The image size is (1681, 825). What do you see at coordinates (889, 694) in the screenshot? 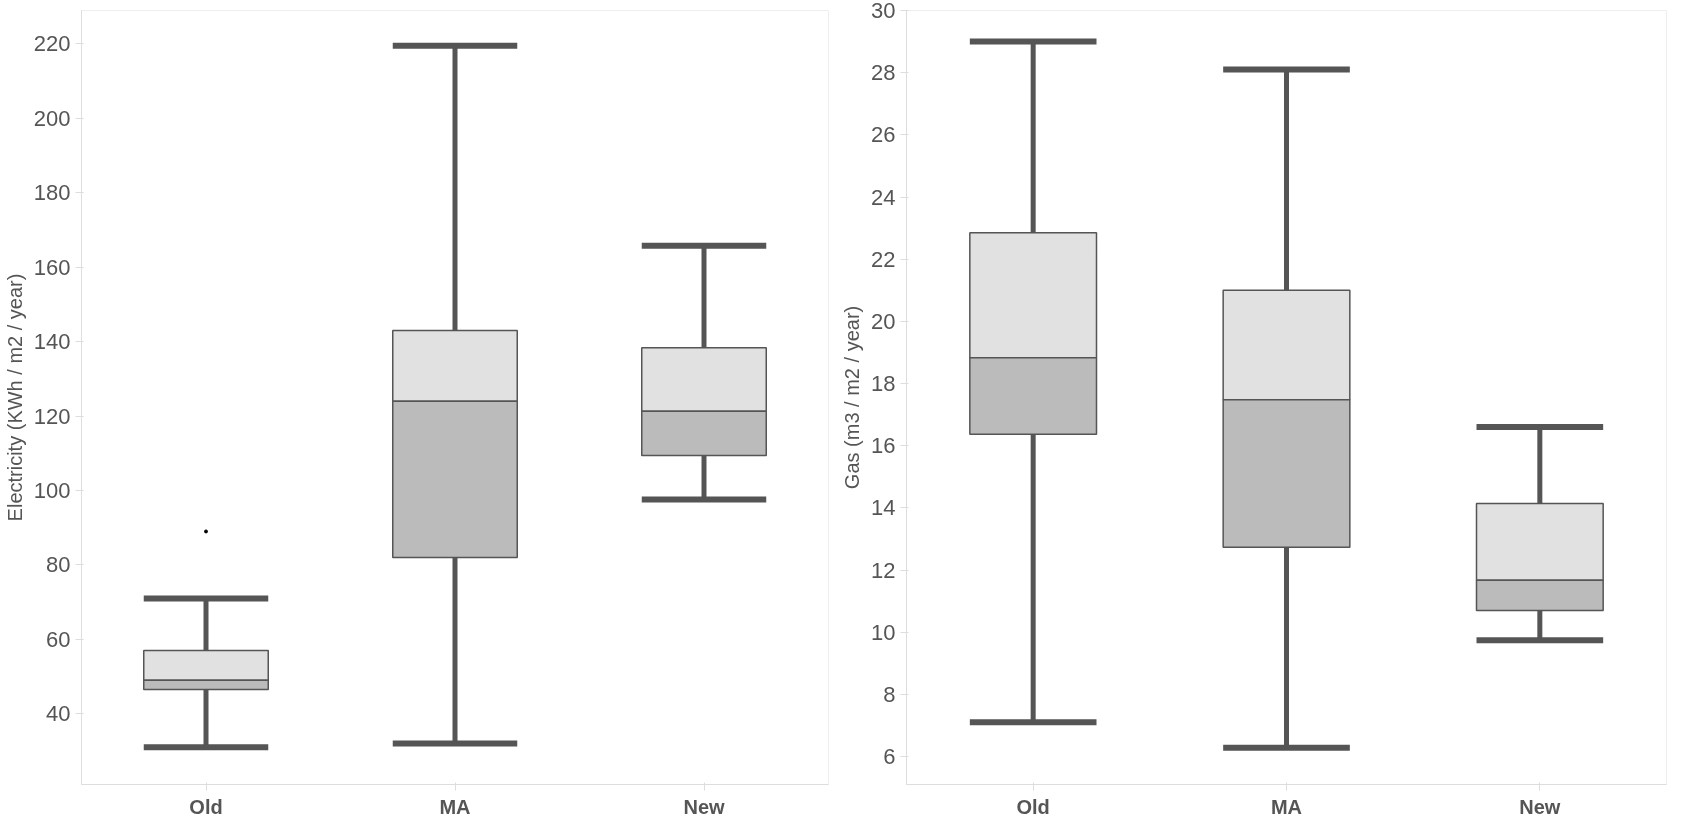
I see `y-tick-label: 8` at bounding box center [889, 694].